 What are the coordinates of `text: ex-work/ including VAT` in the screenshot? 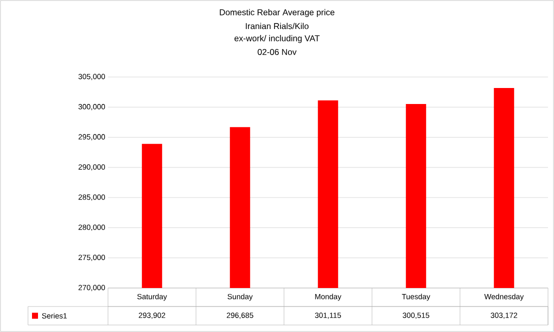 It's located at (277, 39).